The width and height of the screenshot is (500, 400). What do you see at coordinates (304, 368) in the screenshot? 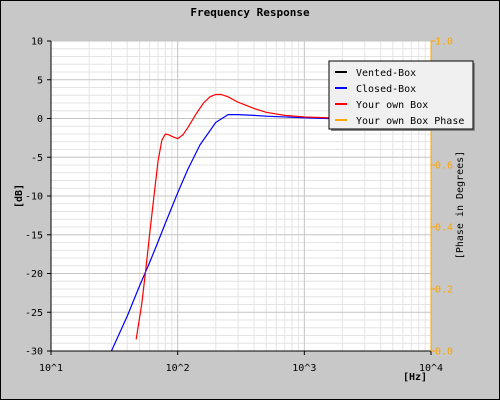
I see `x-tick-label: 10^3` at bounding box center [304, 368].